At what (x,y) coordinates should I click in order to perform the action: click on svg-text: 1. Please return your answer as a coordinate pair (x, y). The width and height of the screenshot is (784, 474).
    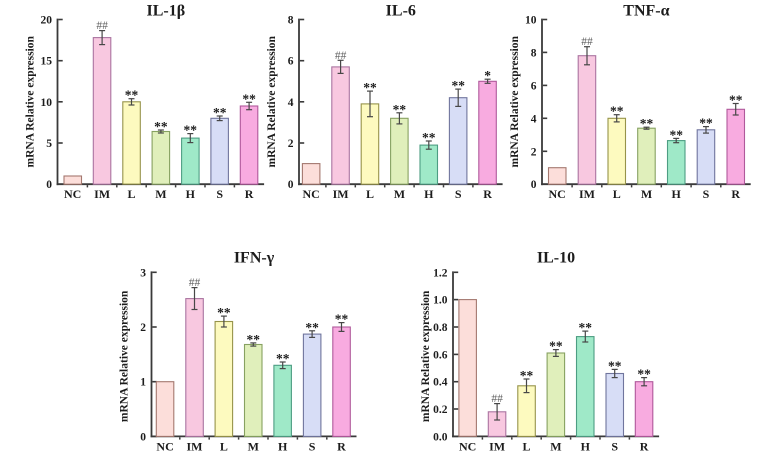
    Looking at the image, I should click on (143, 383).